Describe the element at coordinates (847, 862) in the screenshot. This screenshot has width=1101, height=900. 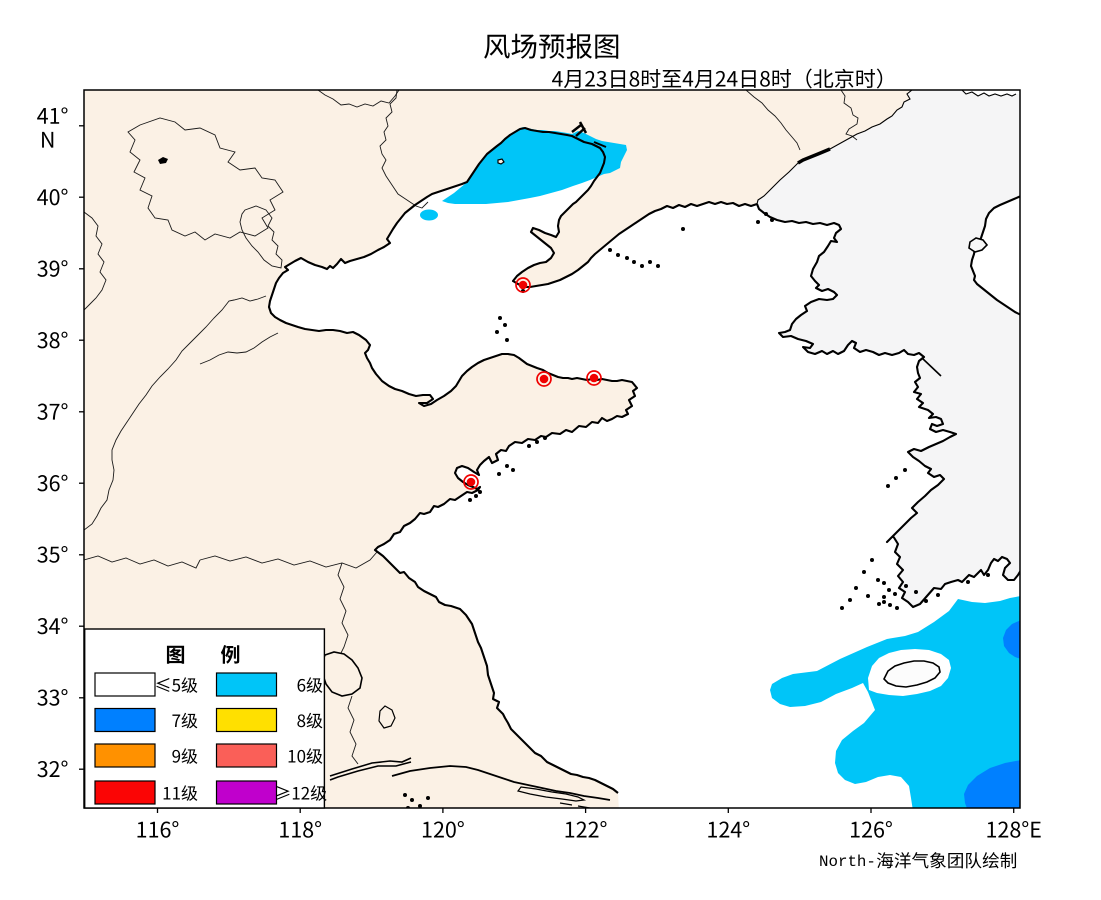
I see `svg-text: North-` at that location.